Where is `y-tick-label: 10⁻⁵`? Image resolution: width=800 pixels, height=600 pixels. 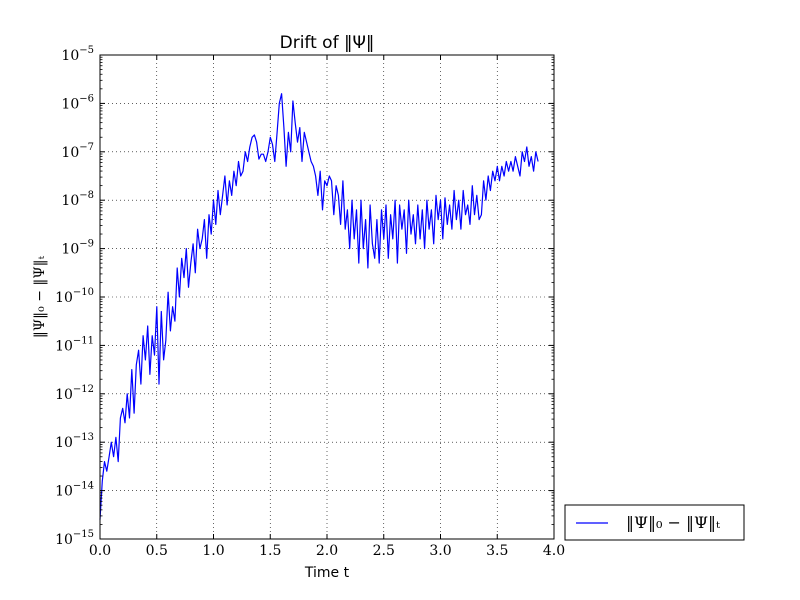 y-tick-label: 10⁻⁵ is located at coordinates (77, 54).